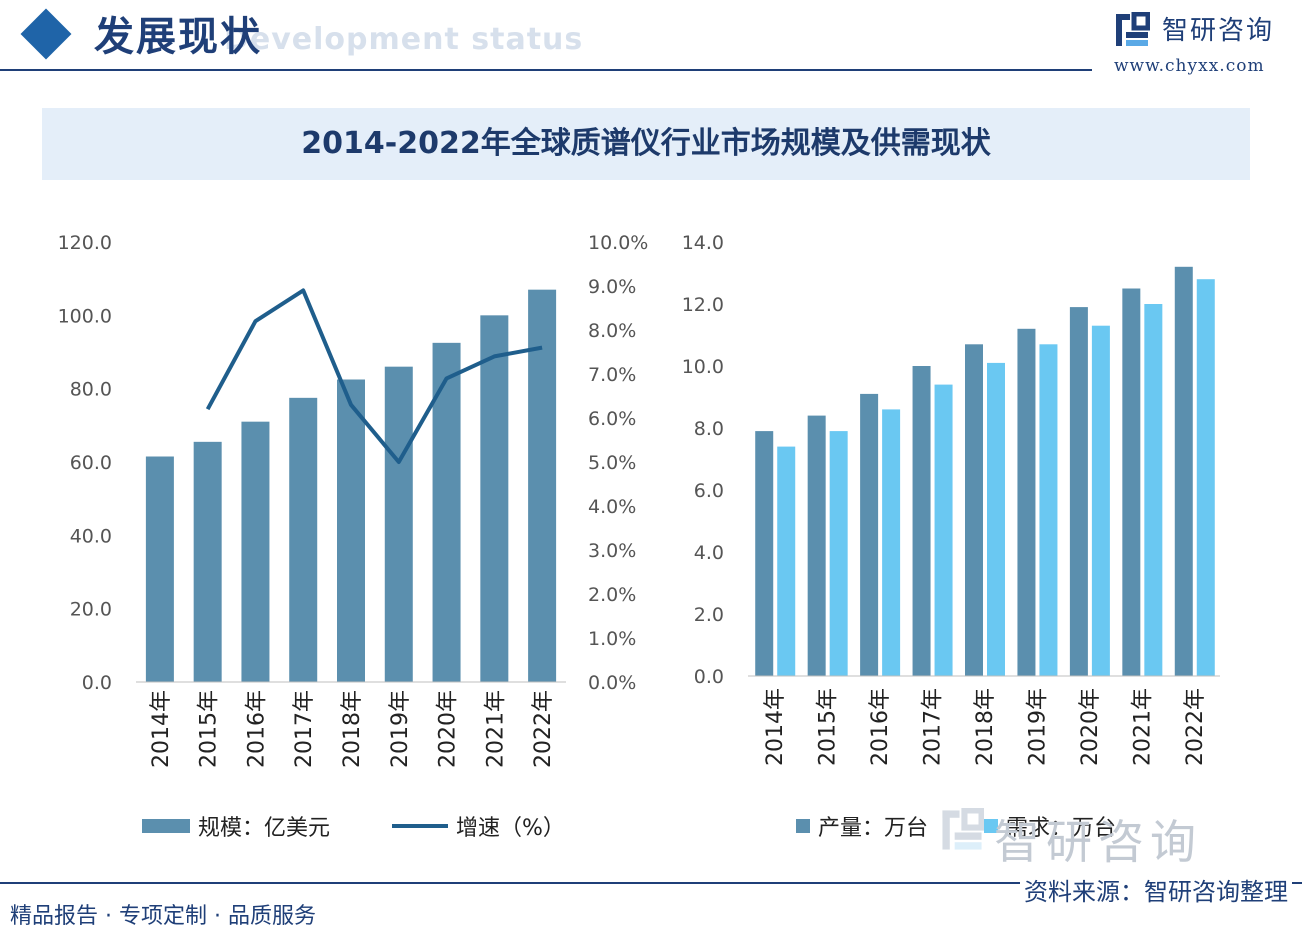 The height and width of the screenshot is (936, 1302). I want to click on y-tick-right: 8.0%, so click(612, 331).